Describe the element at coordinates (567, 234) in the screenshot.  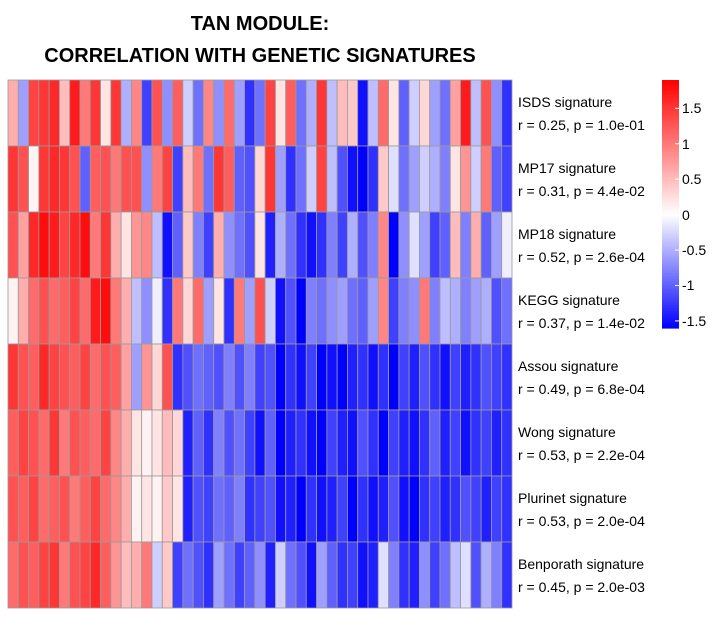
I see `row-label-name: MP18 signature` at that location.